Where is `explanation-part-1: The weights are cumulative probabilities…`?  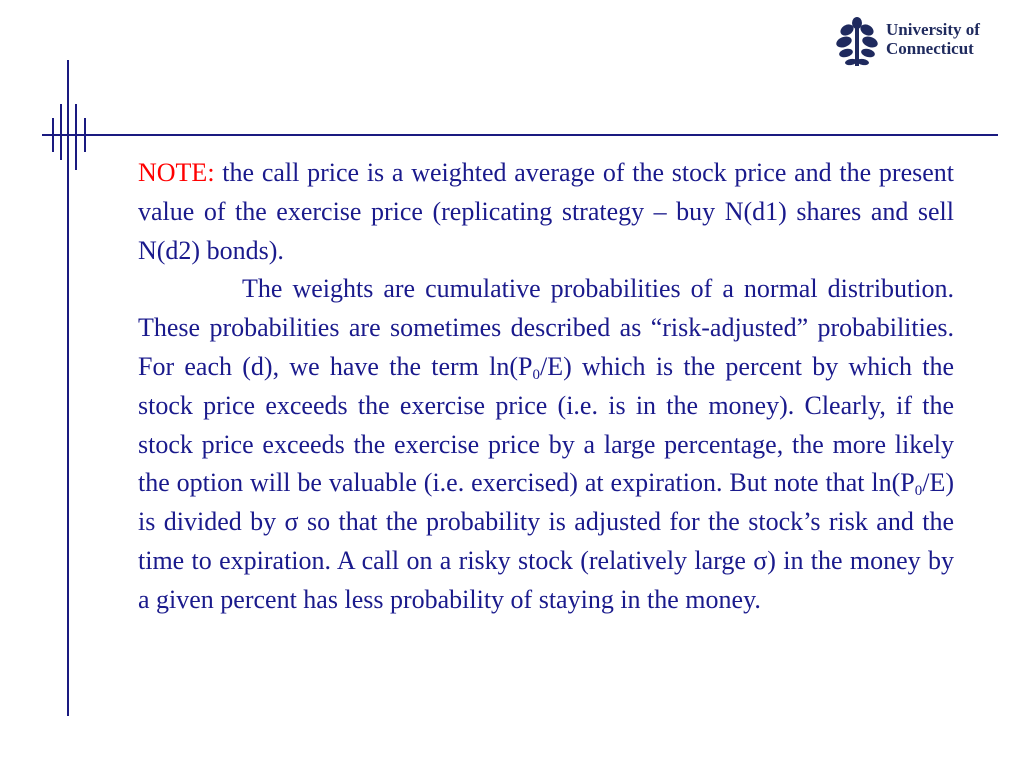
explanation-part-1: The weights are cumulative probabilities… is located at coordinates (546, 327).